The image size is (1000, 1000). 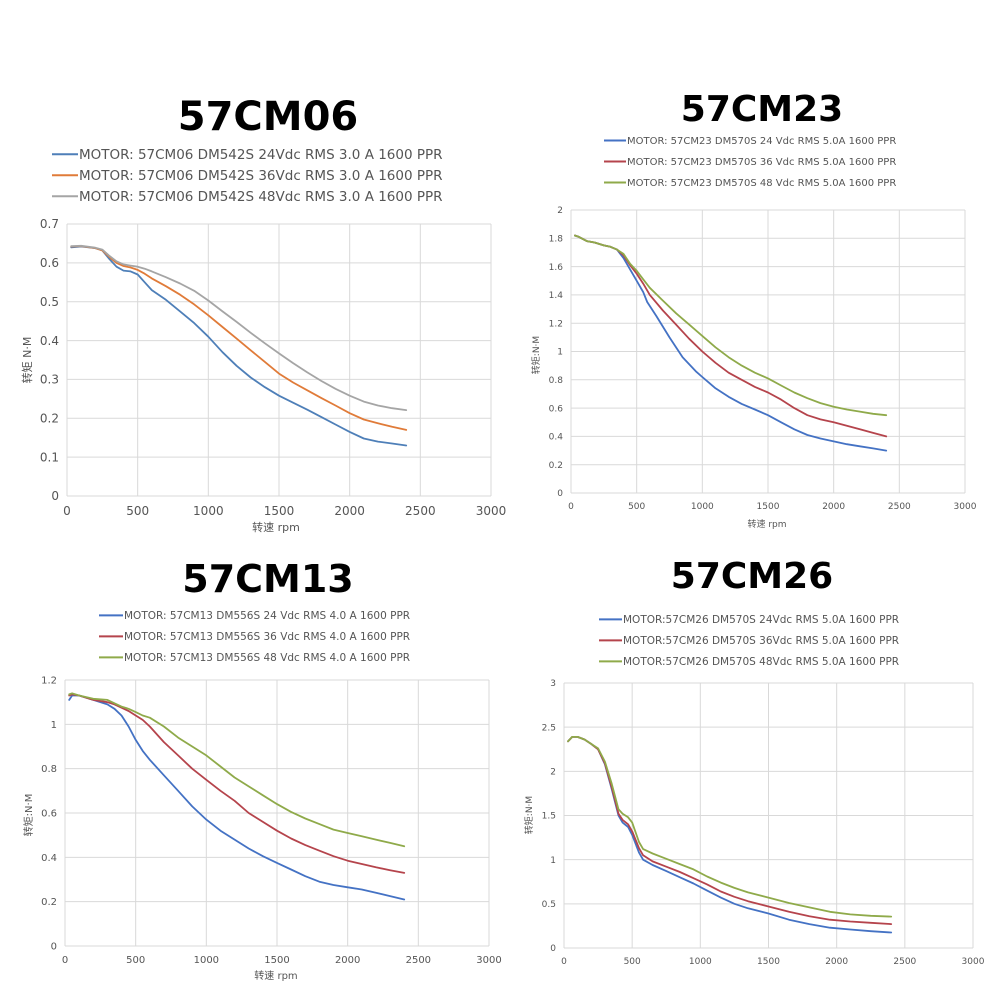 I want to click on y-tick-labels: 0 0.5 1 1.5 2 2.5 3, so click(x=549, y=816).